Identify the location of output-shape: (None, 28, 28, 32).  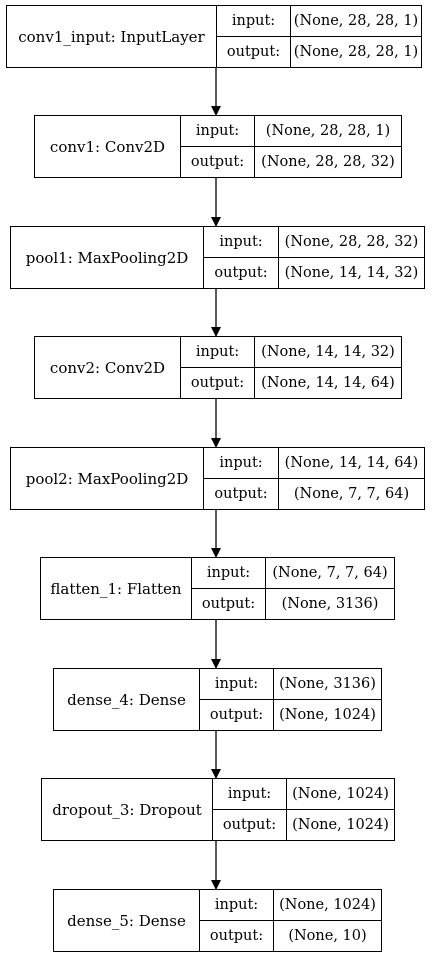
(328, 162).